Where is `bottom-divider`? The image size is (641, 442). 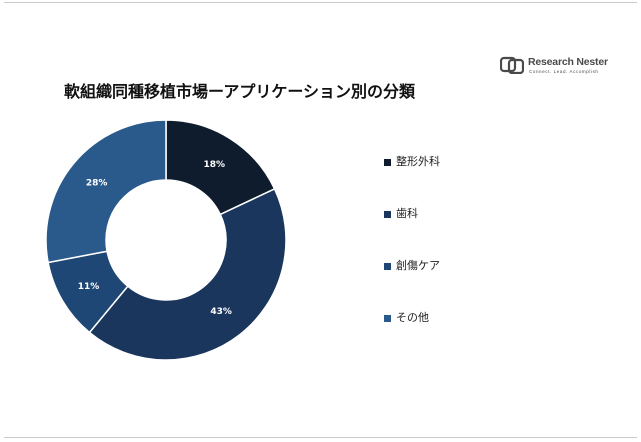 bottom-divider is located at coordinates (320, 437).